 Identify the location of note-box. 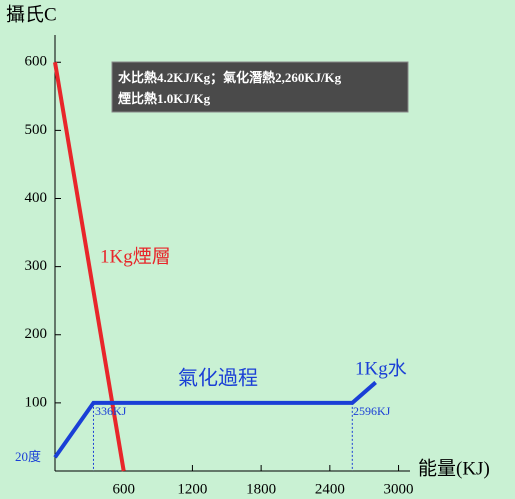
(260, 87).